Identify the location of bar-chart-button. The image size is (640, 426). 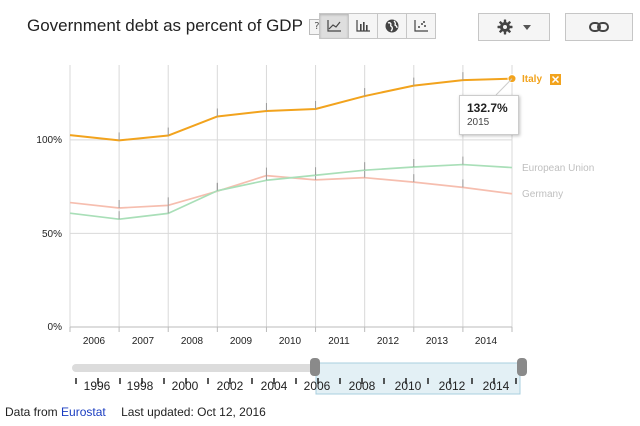
(363, 26).